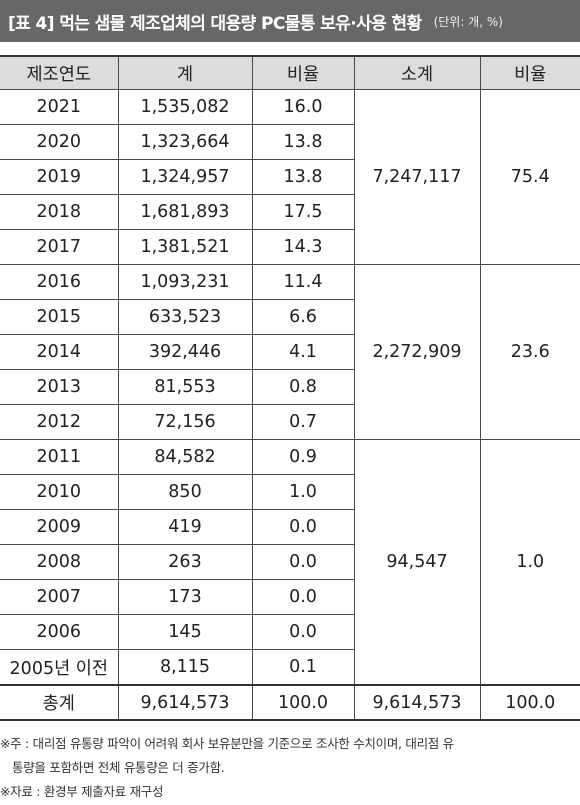 The width and height of the screenshot is (580, 805). What do you see at coordinates (59, 317) in the screenshot?
I see `year-cell: 2015` at bounding box center [59, 317].